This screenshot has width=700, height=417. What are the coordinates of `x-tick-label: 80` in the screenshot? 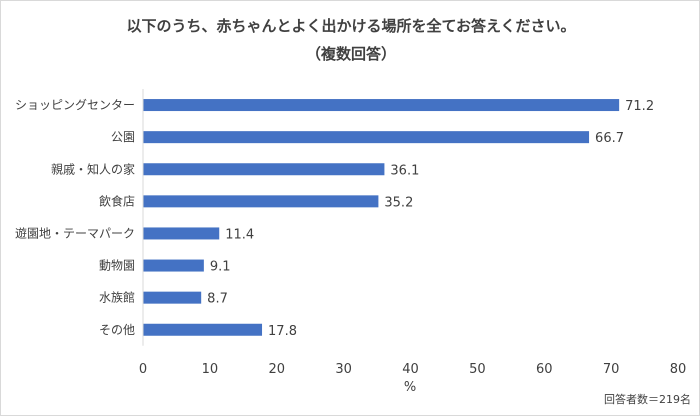 It's located at (678, 369).